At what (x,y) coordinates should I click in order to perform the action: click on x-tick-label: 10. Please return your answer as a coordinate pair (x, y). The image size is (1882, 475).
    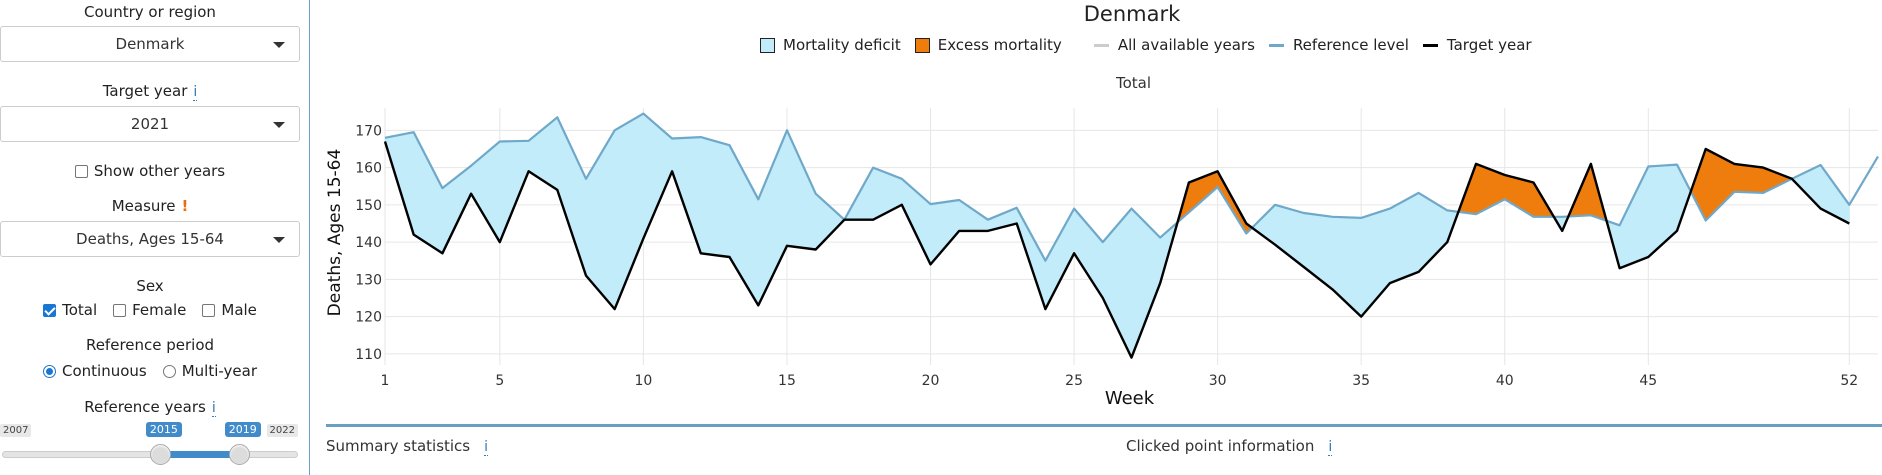
    Looking at the image, I should click on (643, 381).